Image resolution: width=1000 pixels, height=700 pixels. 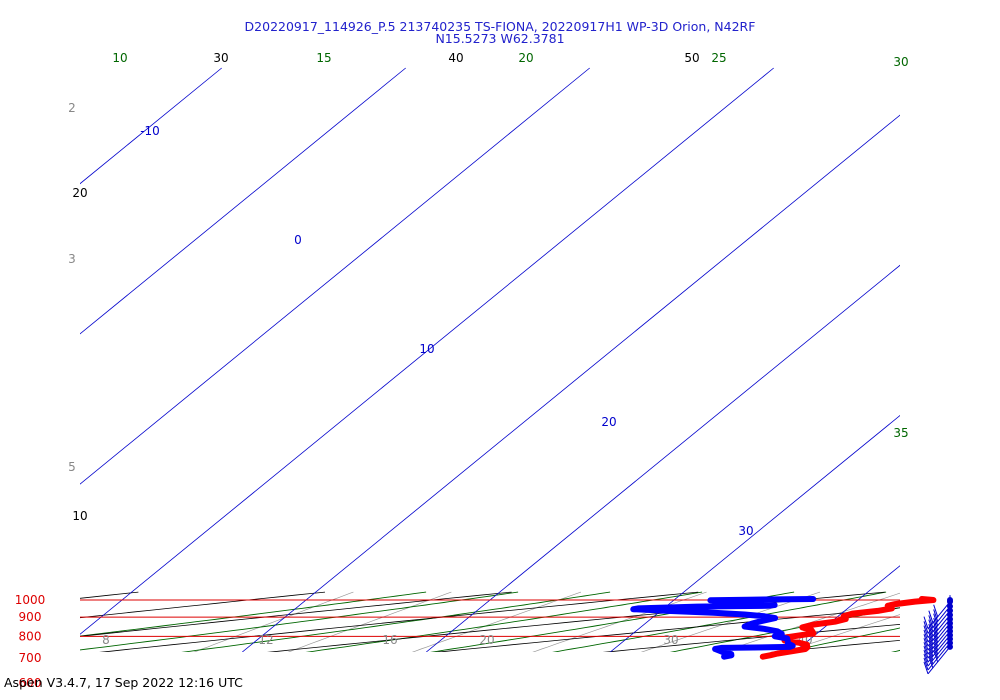 What do you see at coordinates (30, 658) in the screenshot?
I see `isobar-label: 700` at bounding box center [30, 658].